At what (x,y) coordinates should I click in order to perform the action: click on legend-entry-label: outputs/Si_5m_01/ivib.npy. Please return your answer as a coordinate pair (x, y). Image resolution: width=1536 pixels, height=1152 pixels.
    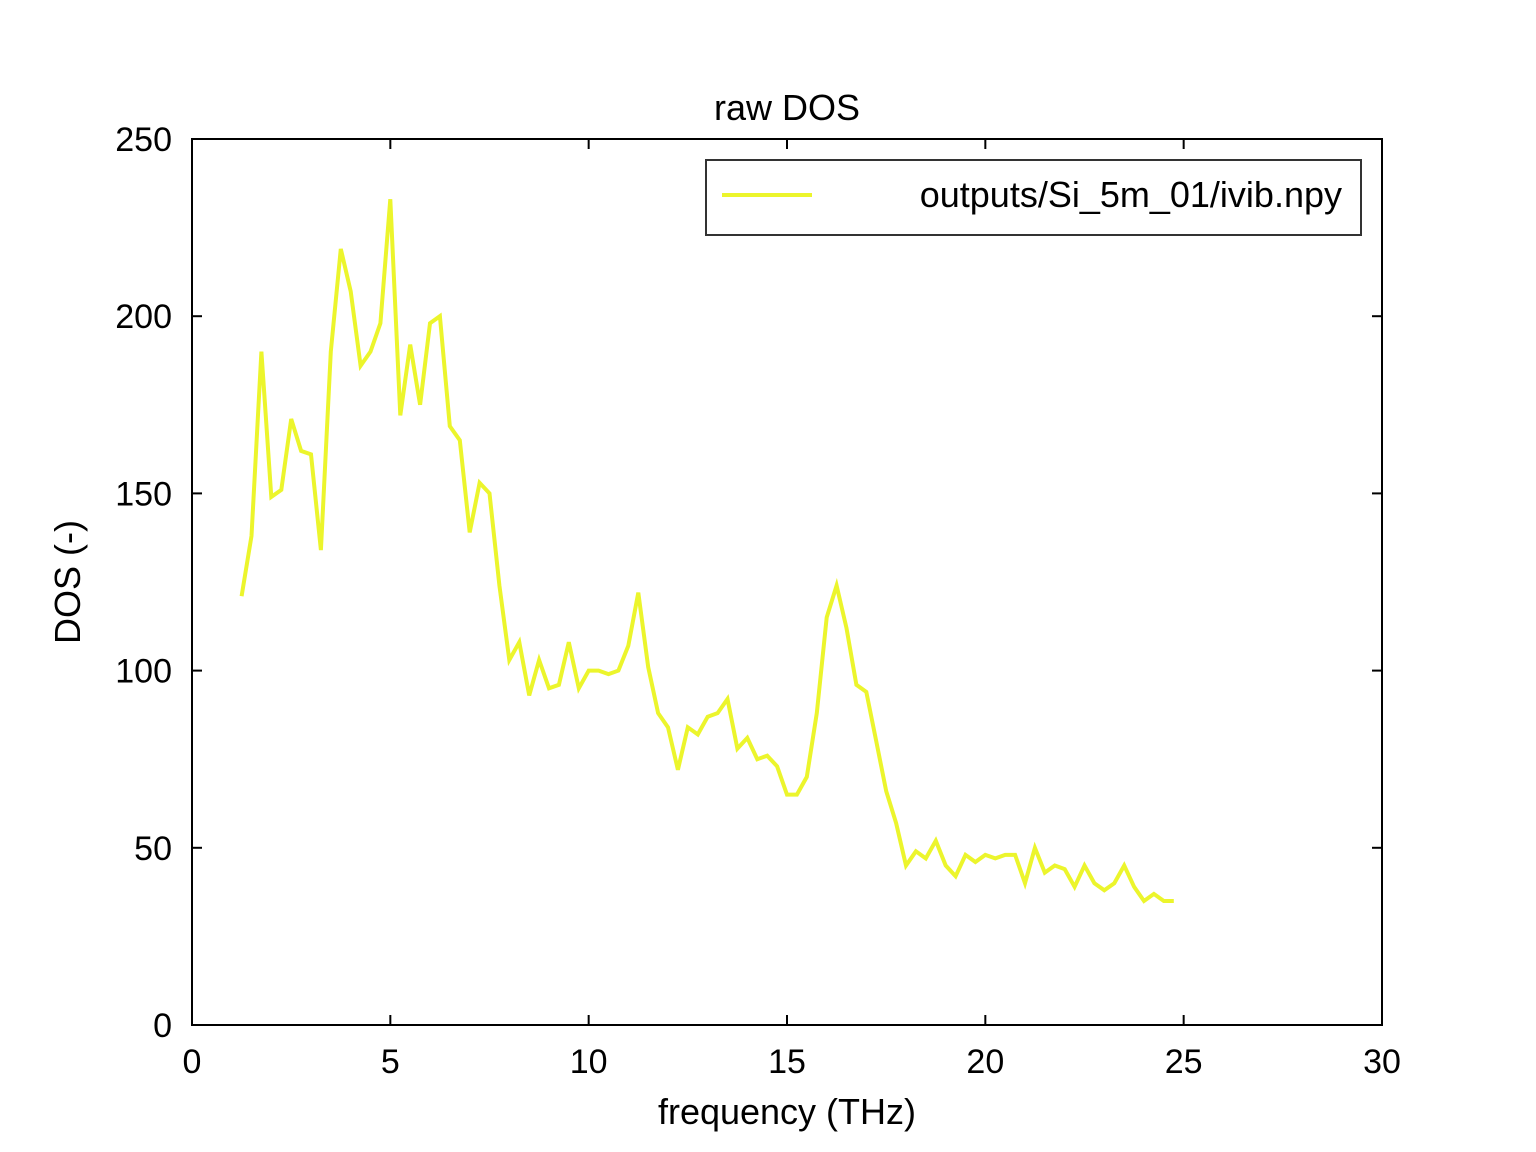
    Looking at the image, I should click on (1131, 194).